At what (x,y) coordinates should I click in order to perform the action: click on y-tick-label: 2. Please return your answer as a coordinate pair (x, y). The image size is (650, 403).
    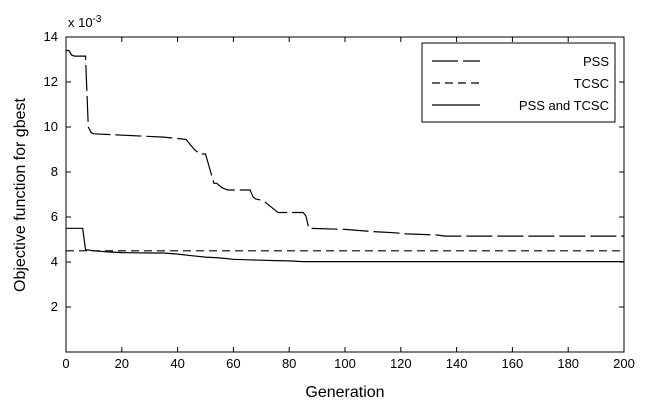
    Looking at the image, I should click on (54, 306).